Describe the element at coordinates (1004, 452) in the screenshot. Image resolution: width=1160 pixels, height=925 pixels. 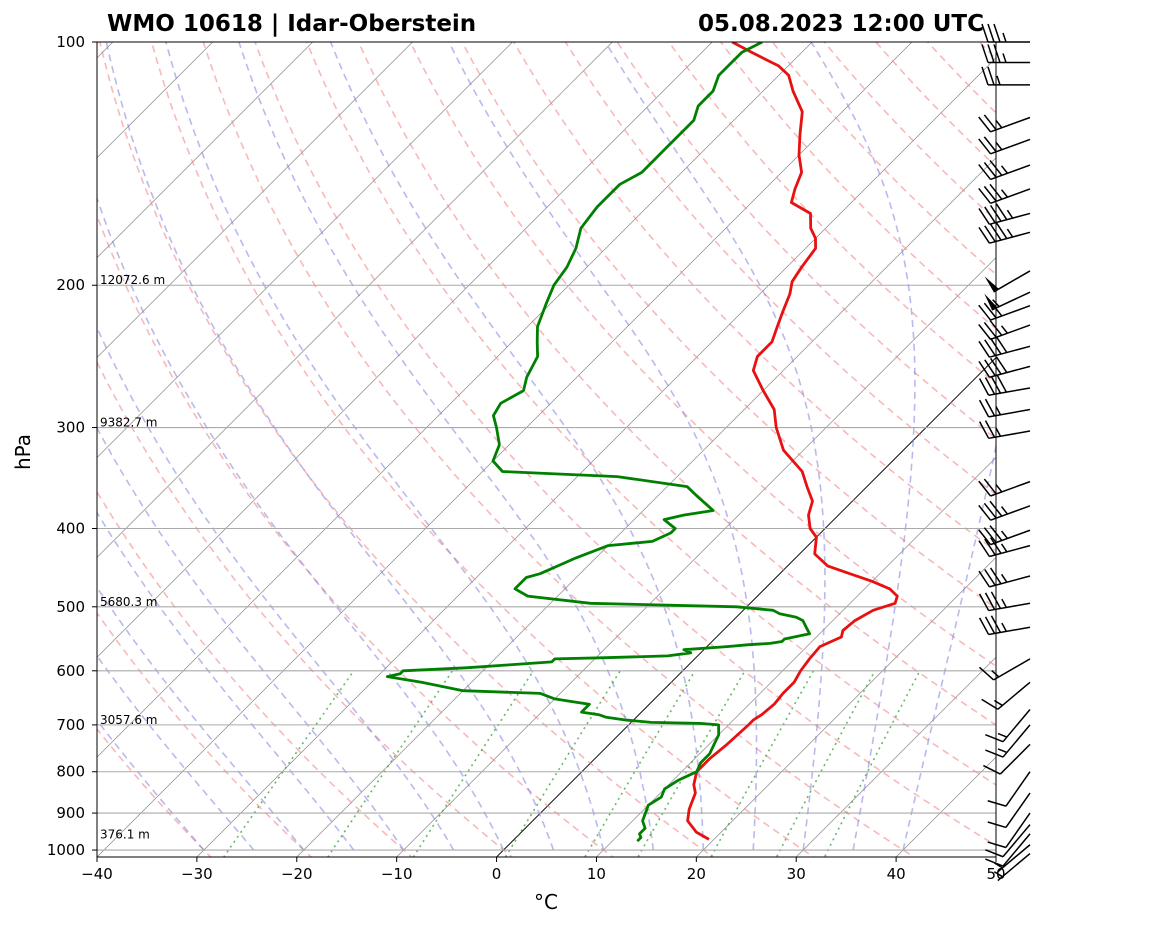
I see `wind-barbs` at that location.